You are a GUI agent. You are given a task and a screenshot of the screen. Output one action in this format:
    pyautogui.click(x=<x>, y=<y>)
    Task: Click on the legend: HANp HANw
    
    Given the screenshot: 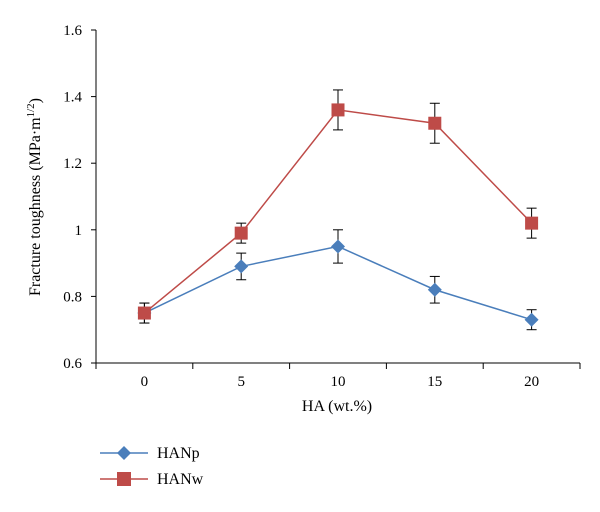 What is the action you would take?
    pyautogui.click(x=152, y=466)
    